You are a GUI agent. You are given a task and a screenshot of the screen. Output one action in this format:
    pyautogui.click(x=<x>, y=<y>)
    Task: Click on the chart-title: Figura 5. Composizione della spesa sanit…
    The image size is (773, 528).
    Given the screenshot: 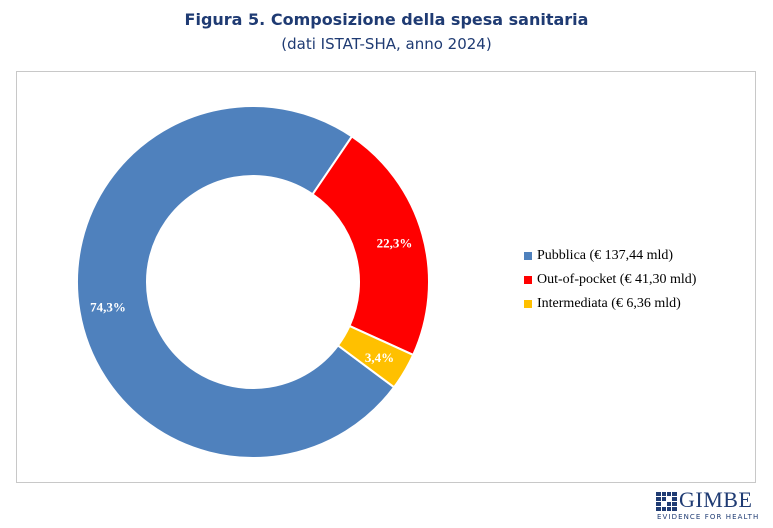 What is the action you would take?
    pyautogui.click(x=386, y=19)
    